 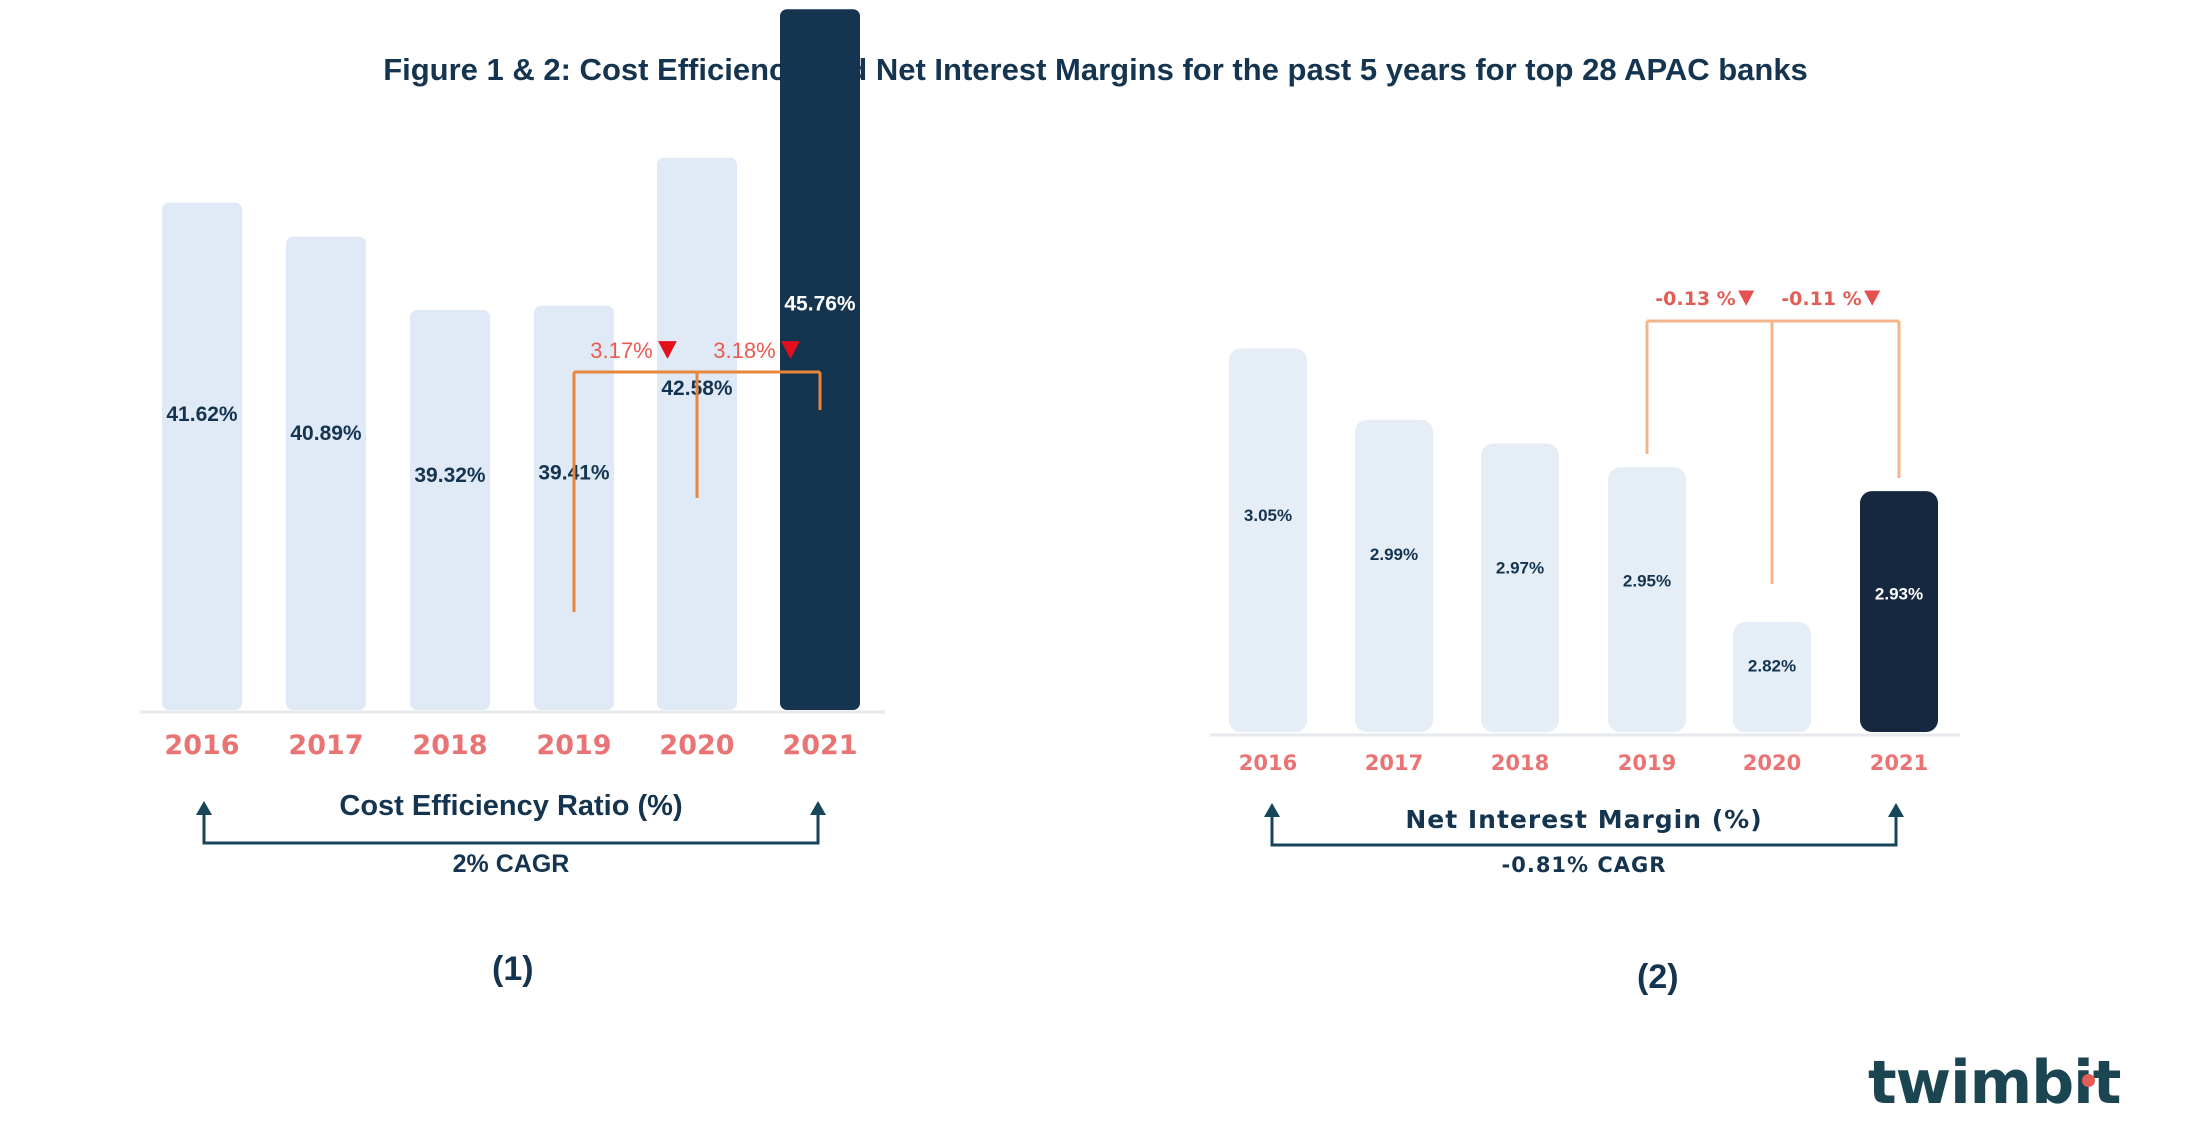 What do you see at coordinates (511, 864) in the screenshot?
I see `cagr-label: 2% CAGR` at bounding box center [511, 864].